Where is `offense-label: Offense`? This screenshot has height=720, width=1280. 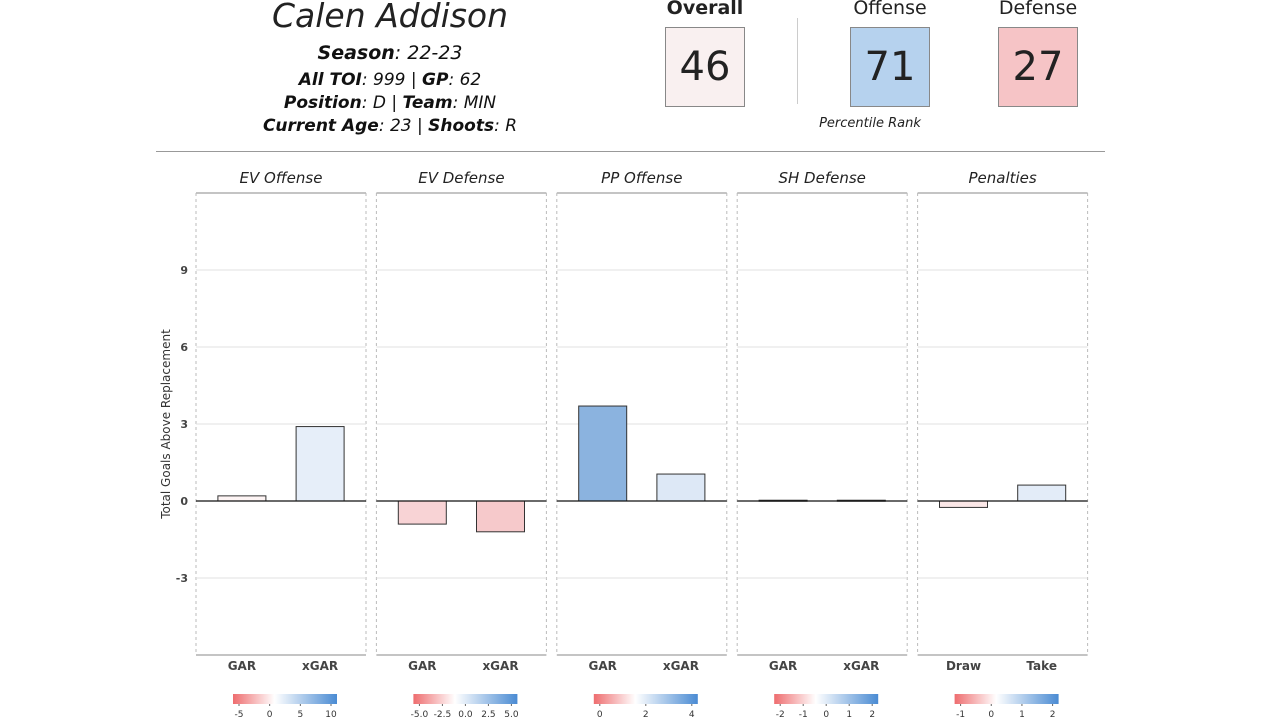
offense-label: Offense is located at coordinates (890, 9).